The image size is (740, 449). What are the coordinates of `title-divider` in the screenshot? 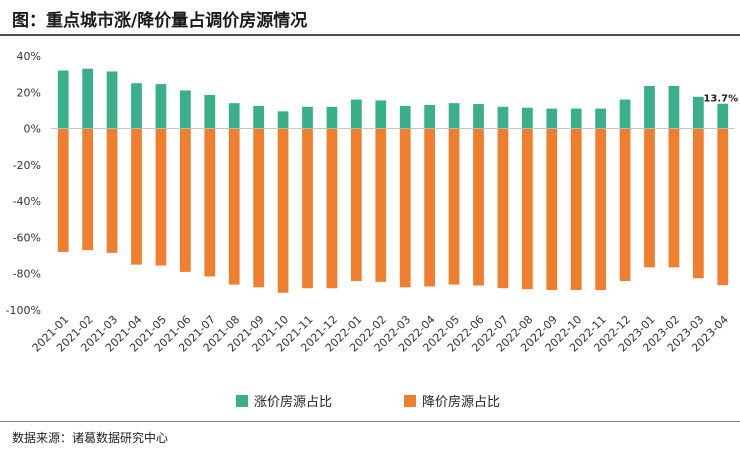 It's located at (370, 35).